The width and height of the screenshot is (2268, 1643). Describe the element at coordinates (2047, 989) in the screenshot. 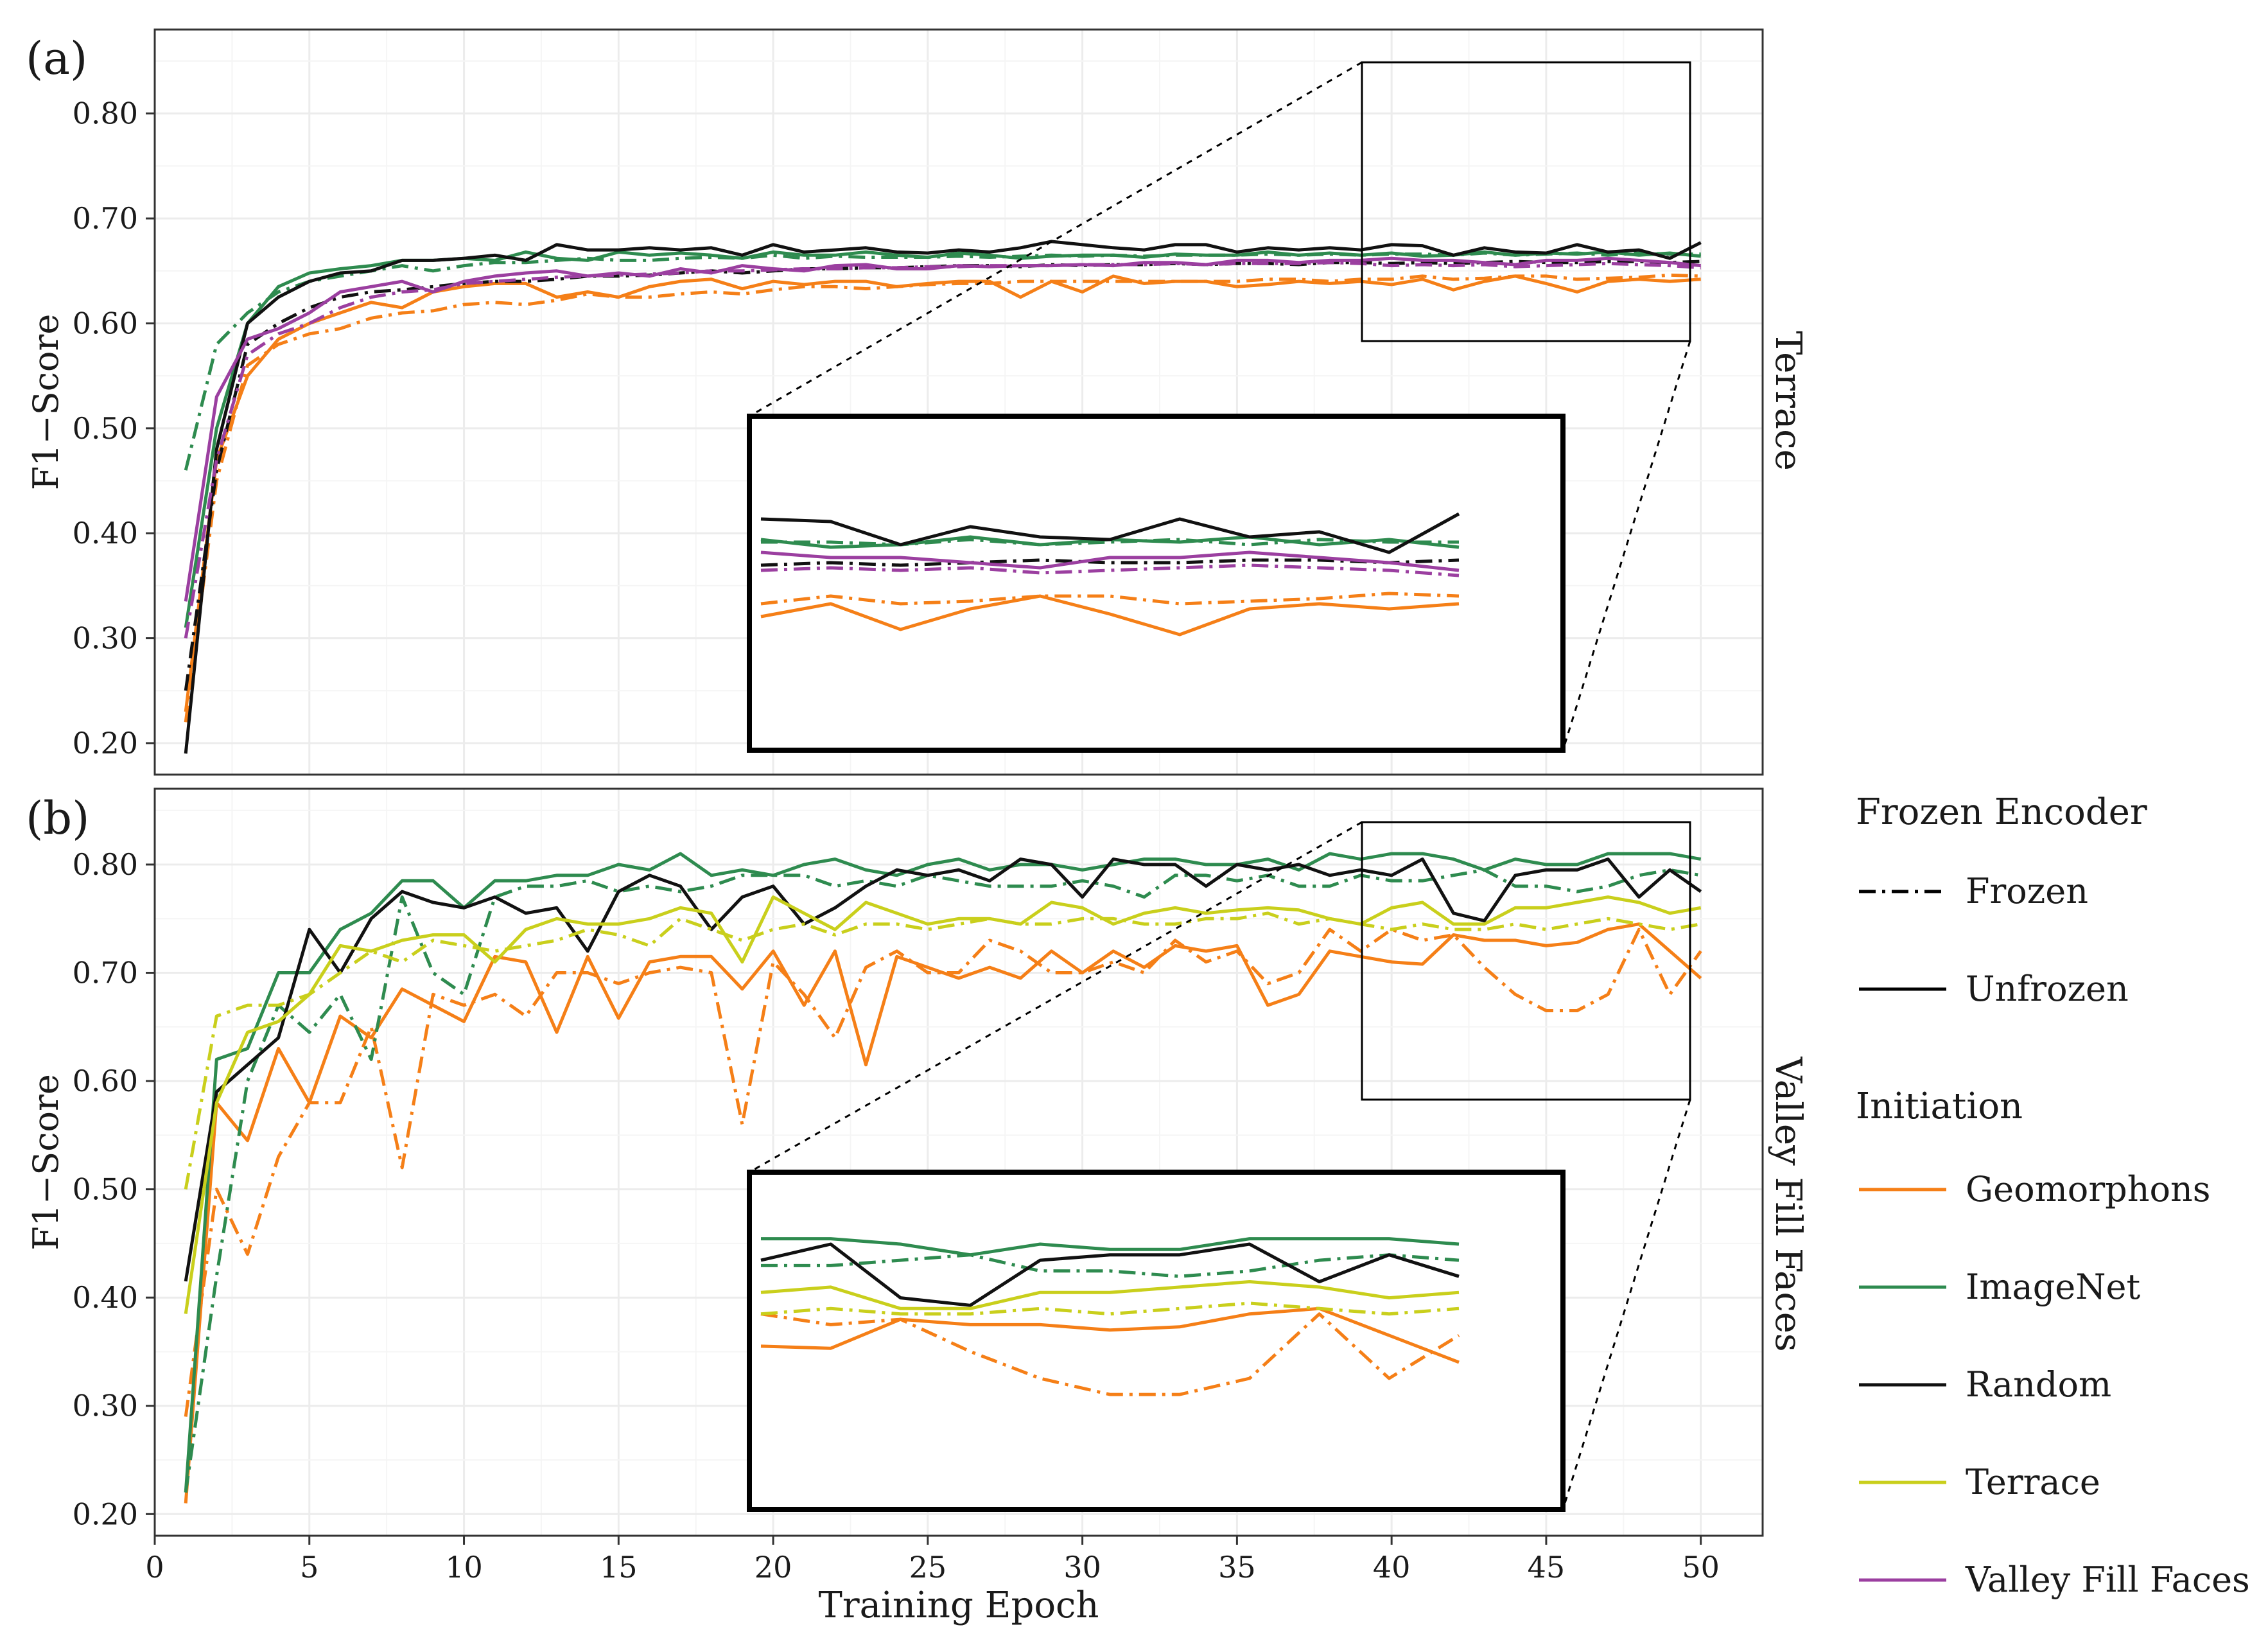

I see `legend-label-unfrozen: Unfrozen` at that location.